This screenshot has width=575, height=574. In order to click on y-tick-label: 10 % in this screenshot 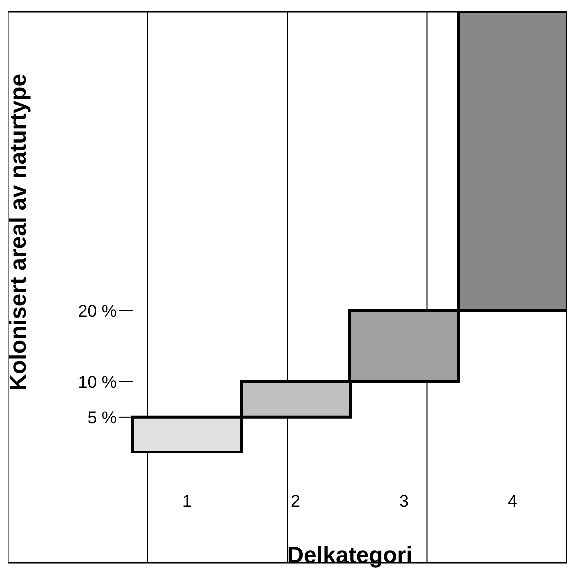, I will do `click(97, 382)`.